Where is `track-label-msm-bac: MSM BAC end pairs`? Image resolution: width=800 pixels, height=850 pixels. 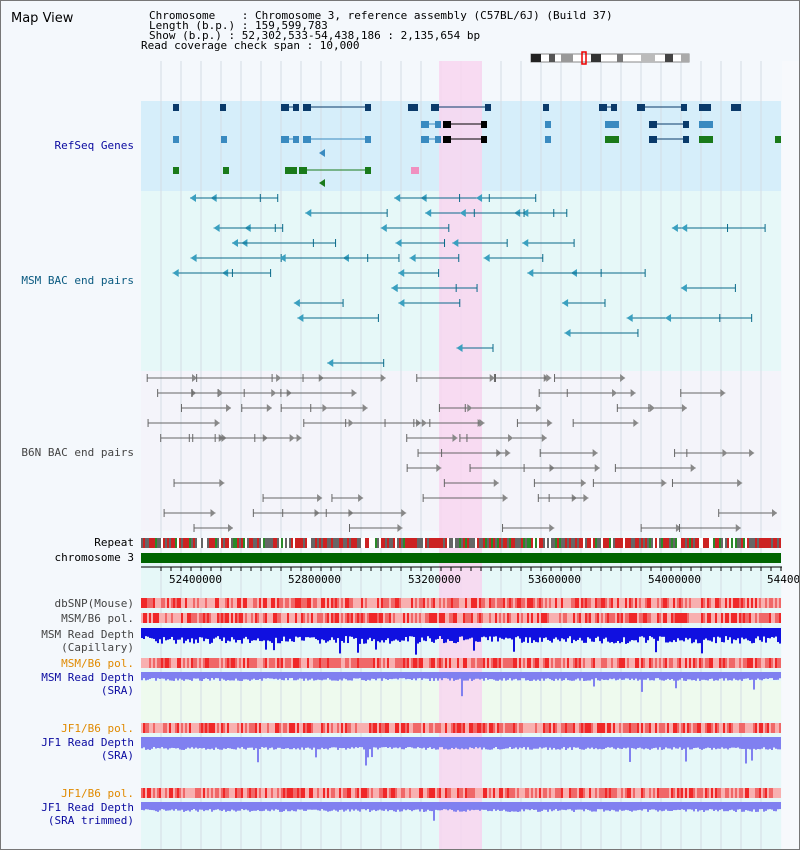
track-label-msm-bac: MSM BAC end pairs is located at coordinates (77, 280).